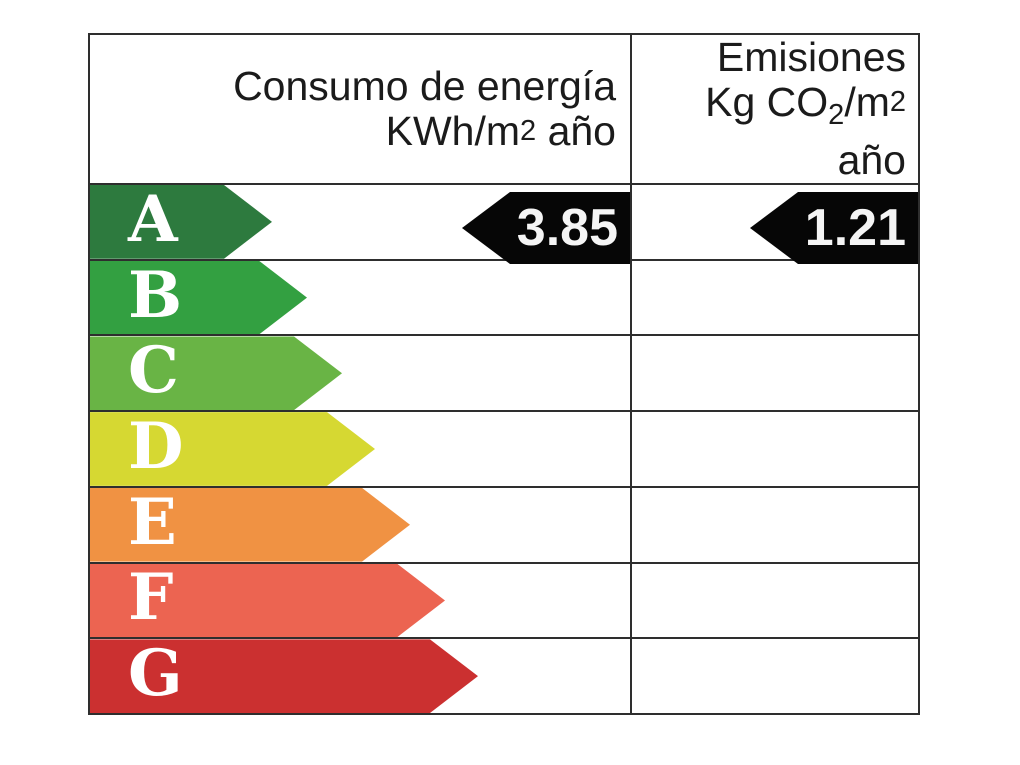 The width and height of the screenshot is (1020, 765). I want to click on rating-arrow-d: D, so click(232, 449).